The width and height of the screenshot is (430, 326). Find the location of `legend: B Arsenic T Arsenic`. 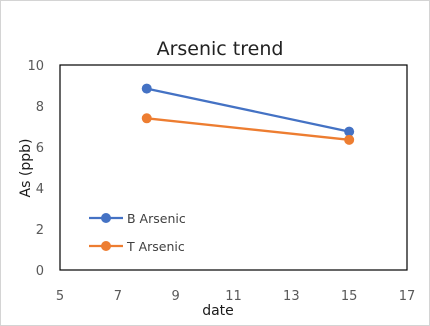

legend: B Arsenic T Arsenic is located at coordinates (137, 232).